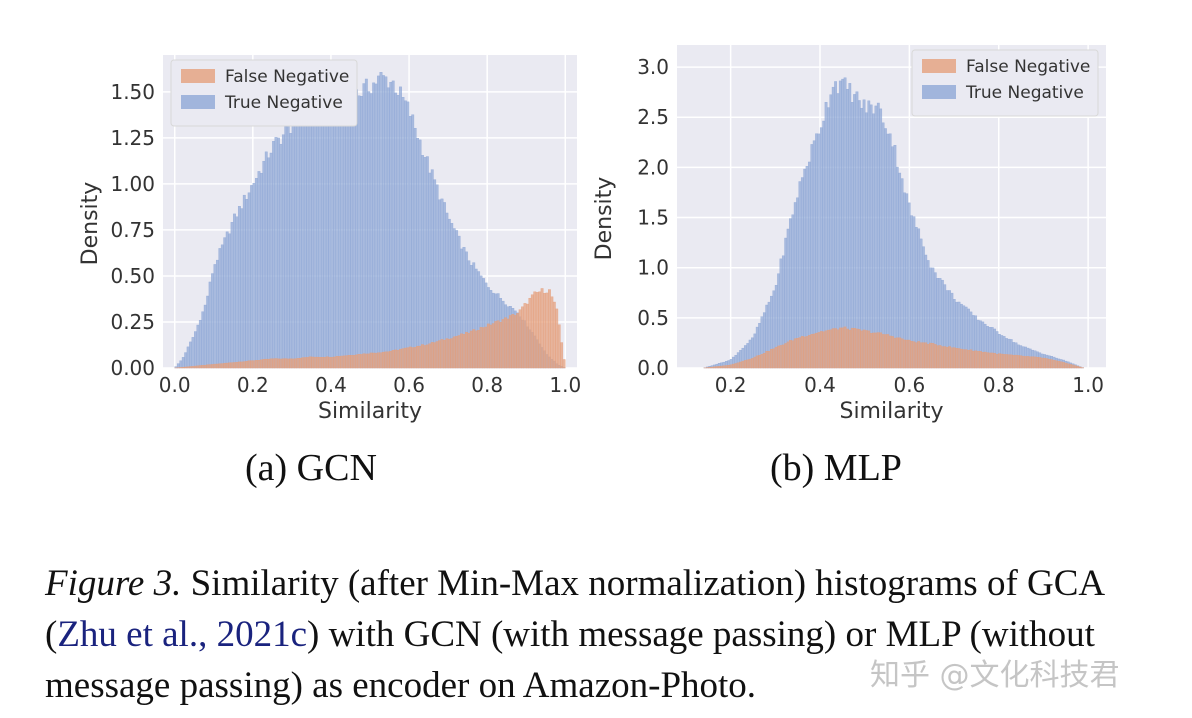 The image size is (1192, 718). Describe the element at coordinates (132, 368) in the screenshot. I see `y-tick-label: 0.00` at that location.